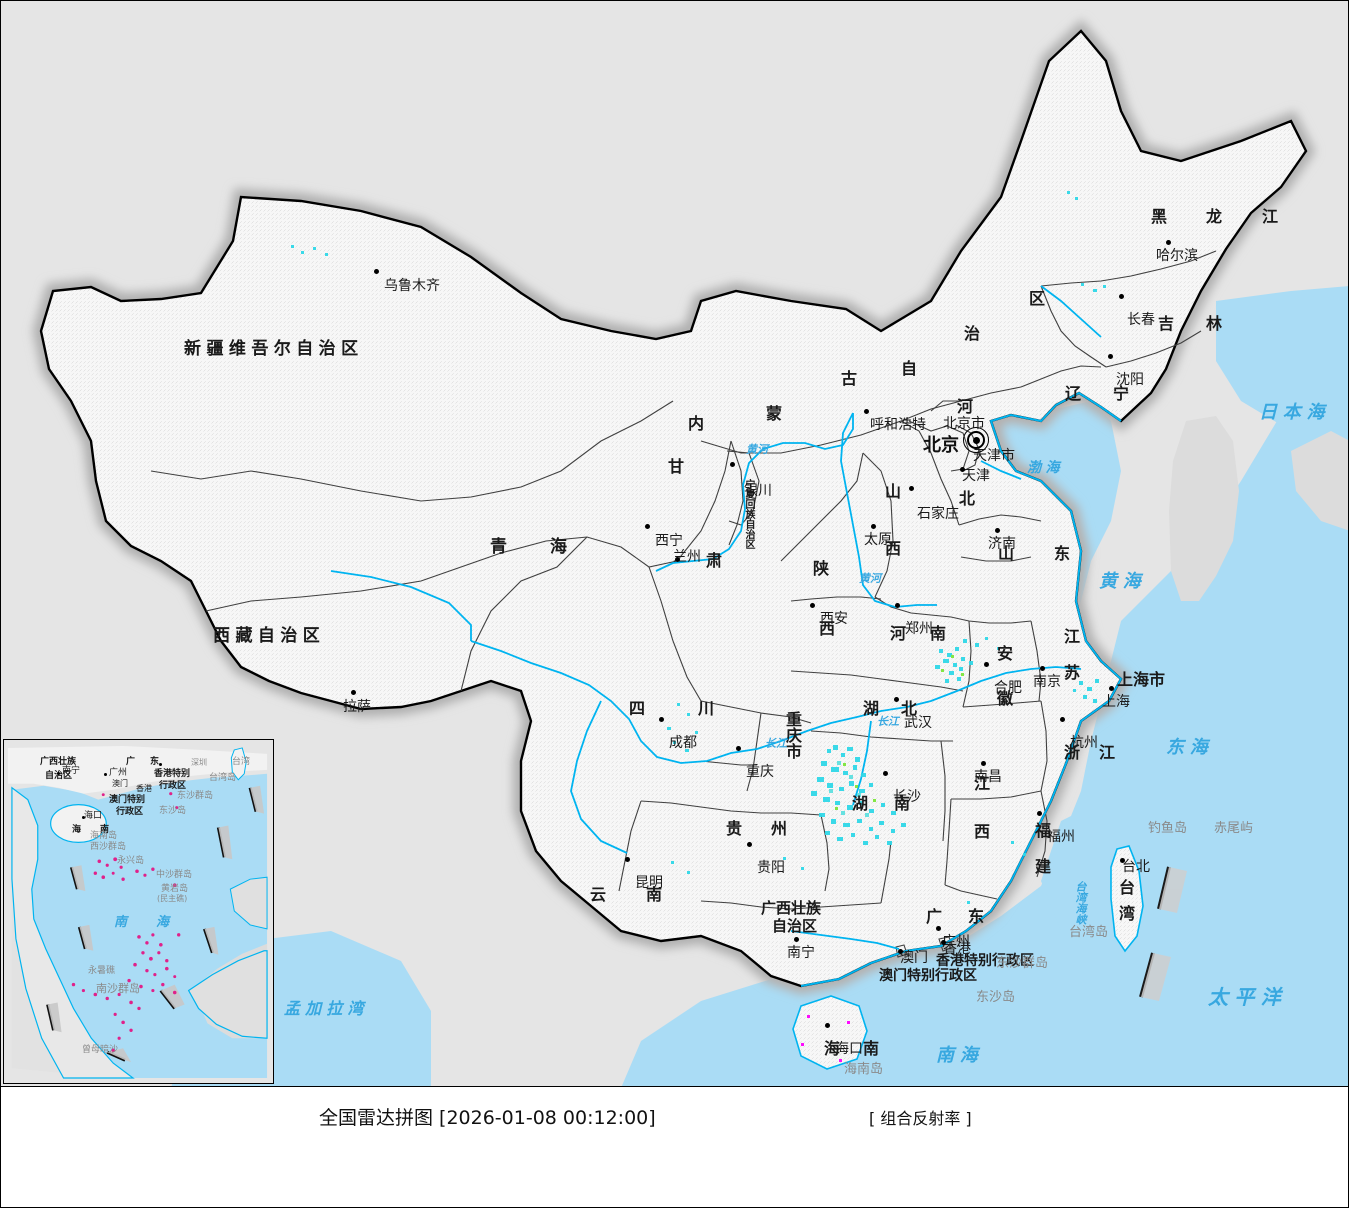 This screenshot has width=1349, height=1208. What do you see at coordinates (1164, 934) in the screenshot?
I see `nine-dash-shadow` at bounding box center [1164, 934].